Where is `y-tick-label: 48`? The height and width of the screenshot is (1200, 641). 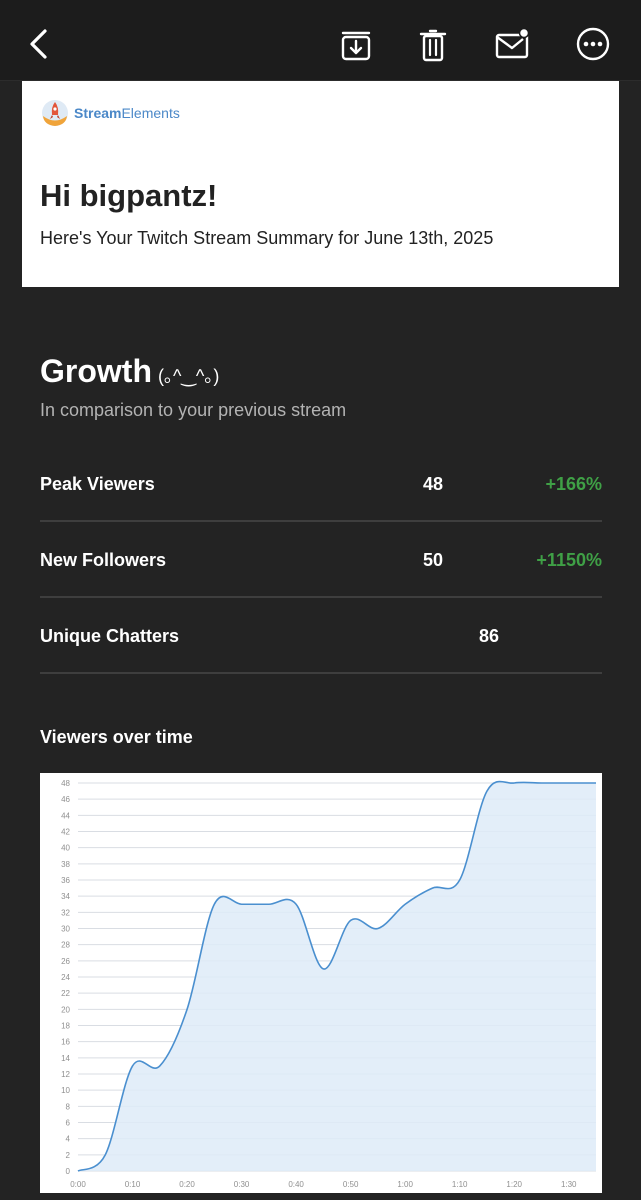
y-tick-label: 48 is located at coordinates (65, 783).